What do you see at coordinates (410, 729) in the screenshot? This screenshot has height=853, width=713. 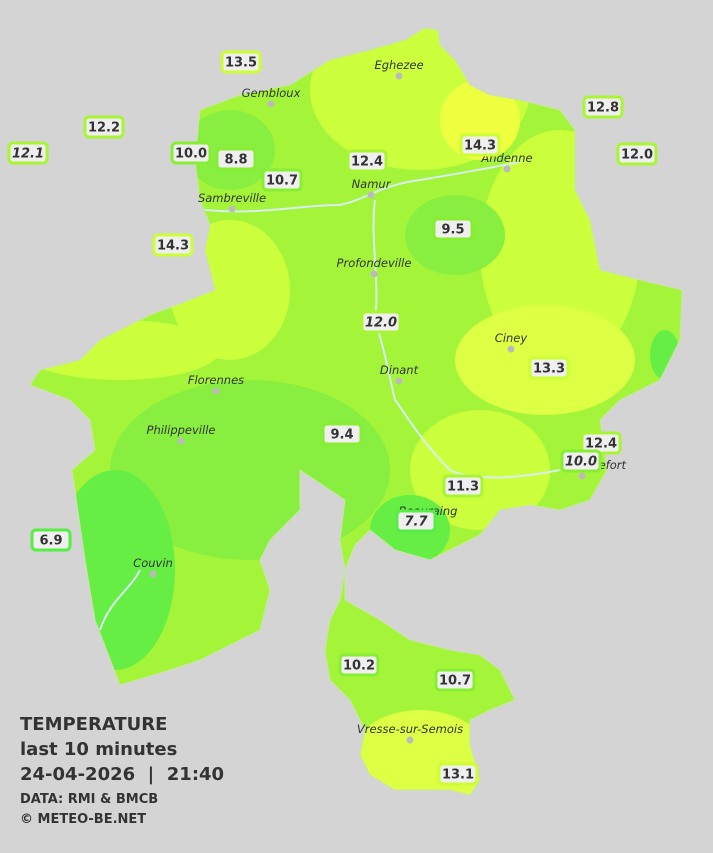 I see `city-label: Vresse-sur-Semois` at bounding box center [410, 729].